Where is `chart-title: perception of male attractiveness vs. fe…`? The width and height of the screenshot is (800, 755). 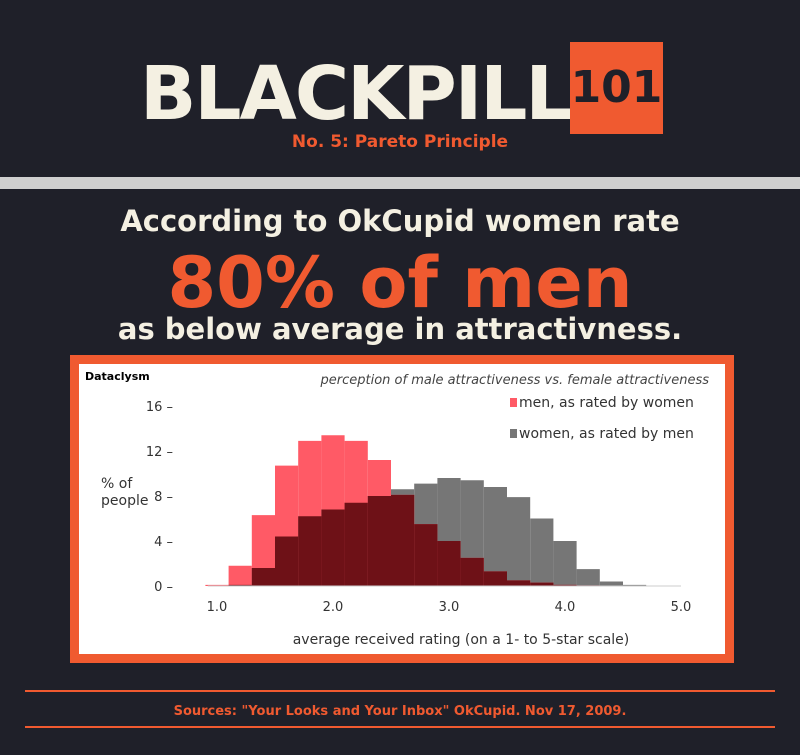 chart-title: perception of male attractiveness vs. fe… is located at coordinates (515, 380).